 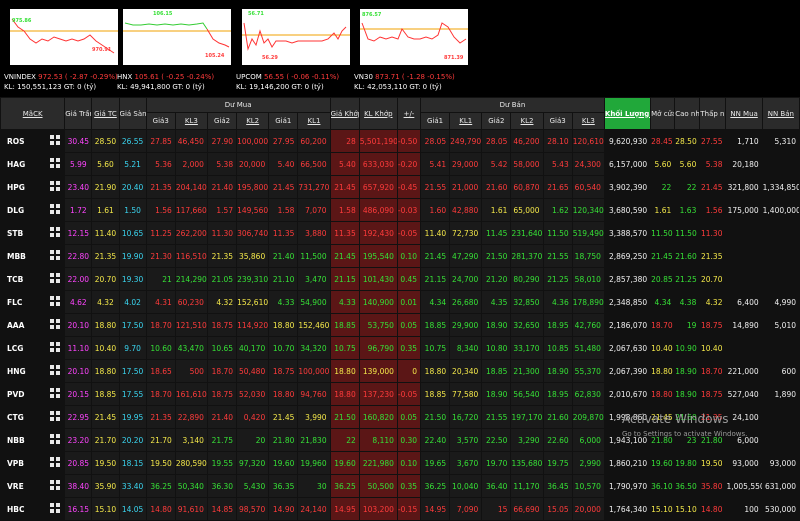 What do you see at coordinates (409, 113) in the screenshot?
I see `col-change: +/-` at bounding box center [409, 113].